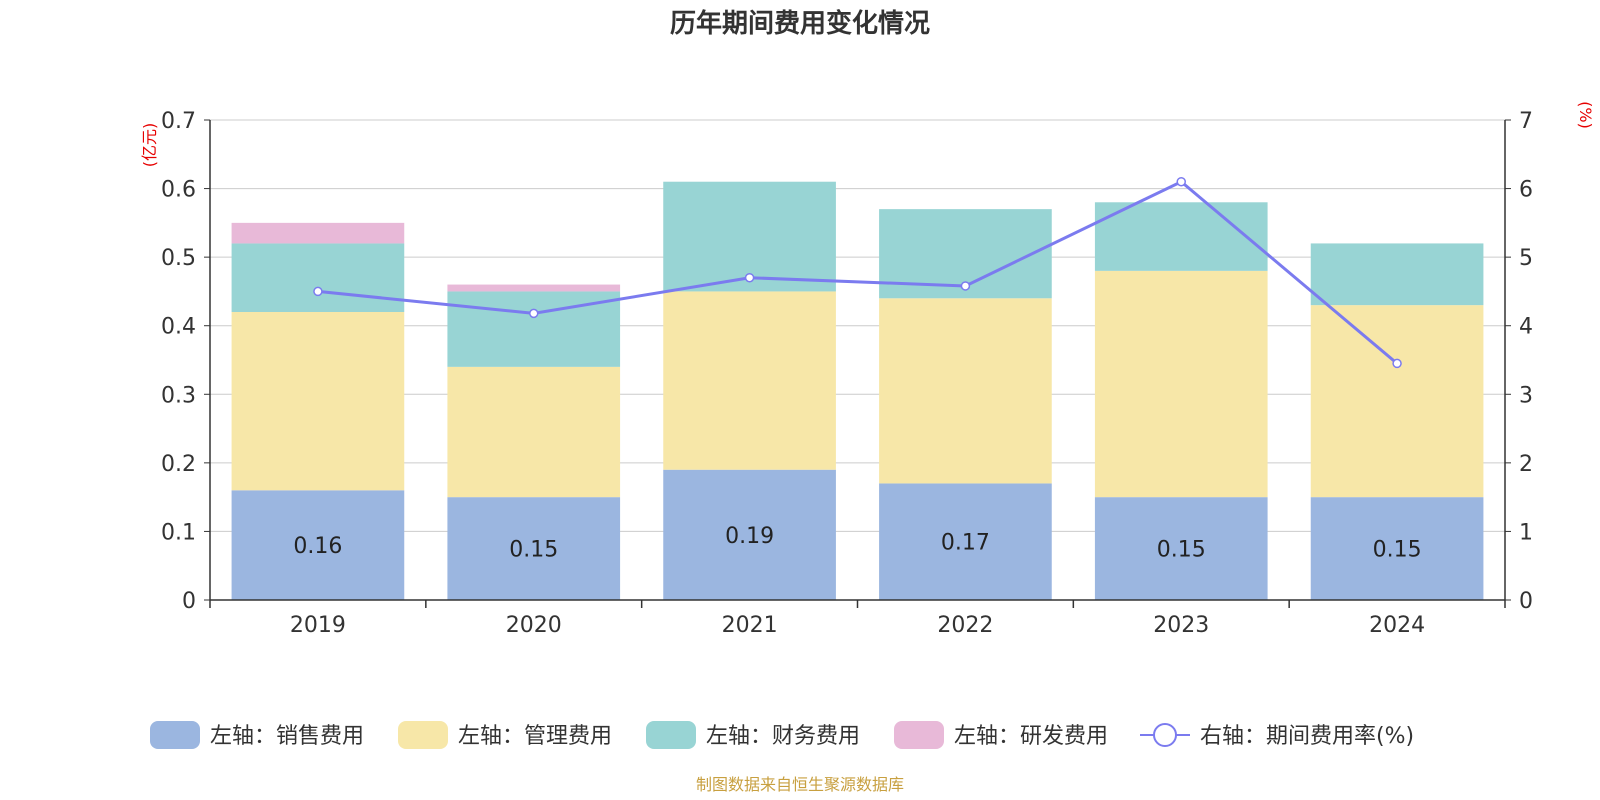 This screenshot has width=1600, height=800. What do you see at coordinates (1526, 258) in the screenshot?
I see `right-axis-tick-label: 5` at bounding box center [1526, 258].